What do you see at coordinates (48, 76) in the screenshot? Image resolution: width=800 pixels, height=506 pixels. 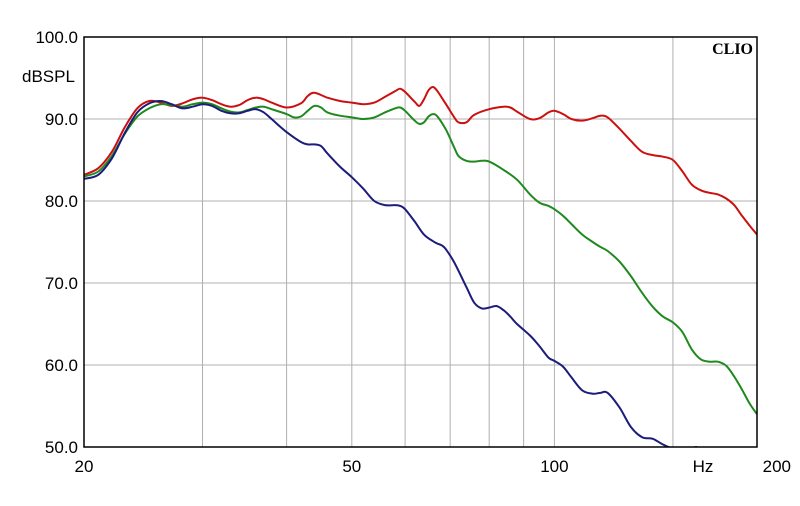 I see `y-axis-label: dBSPL` at bounding box center [48, 76].